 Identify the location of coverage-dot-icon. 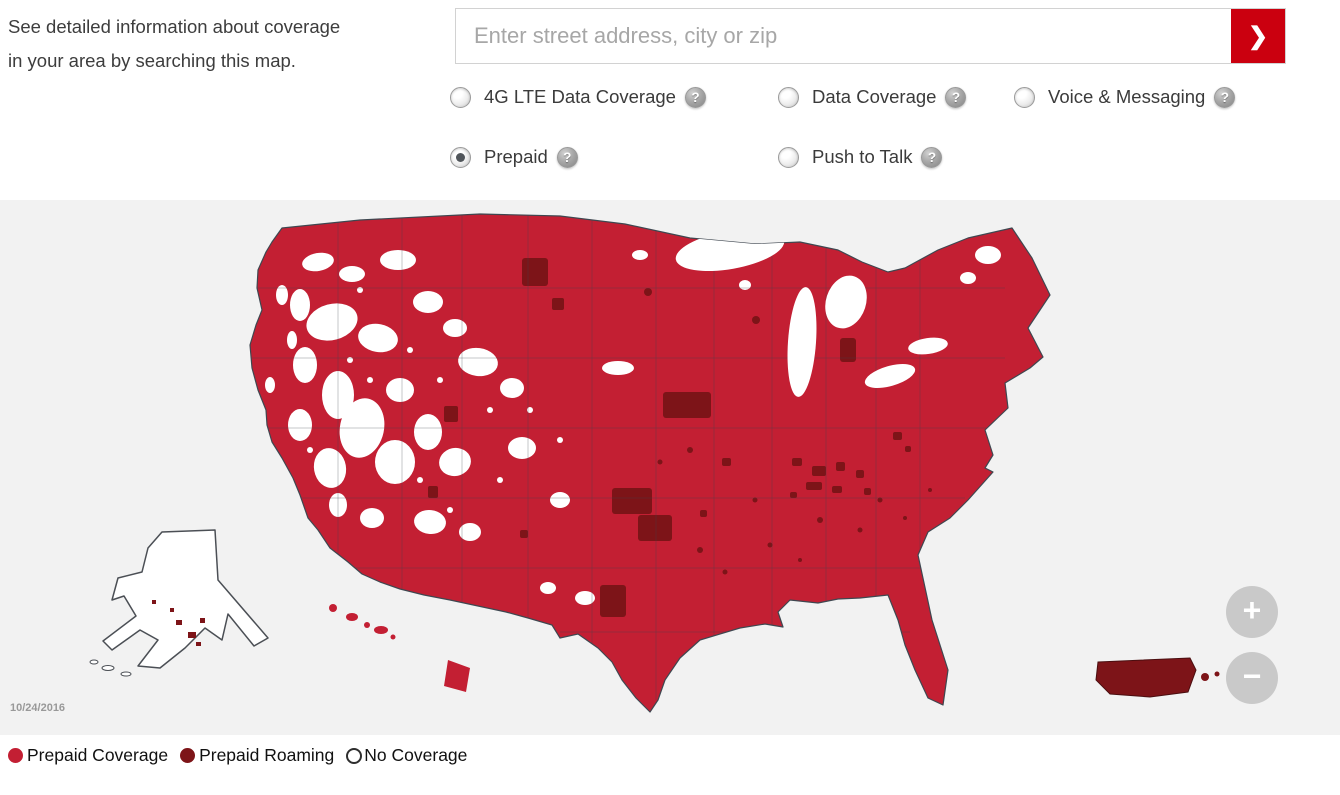
(15, 755).